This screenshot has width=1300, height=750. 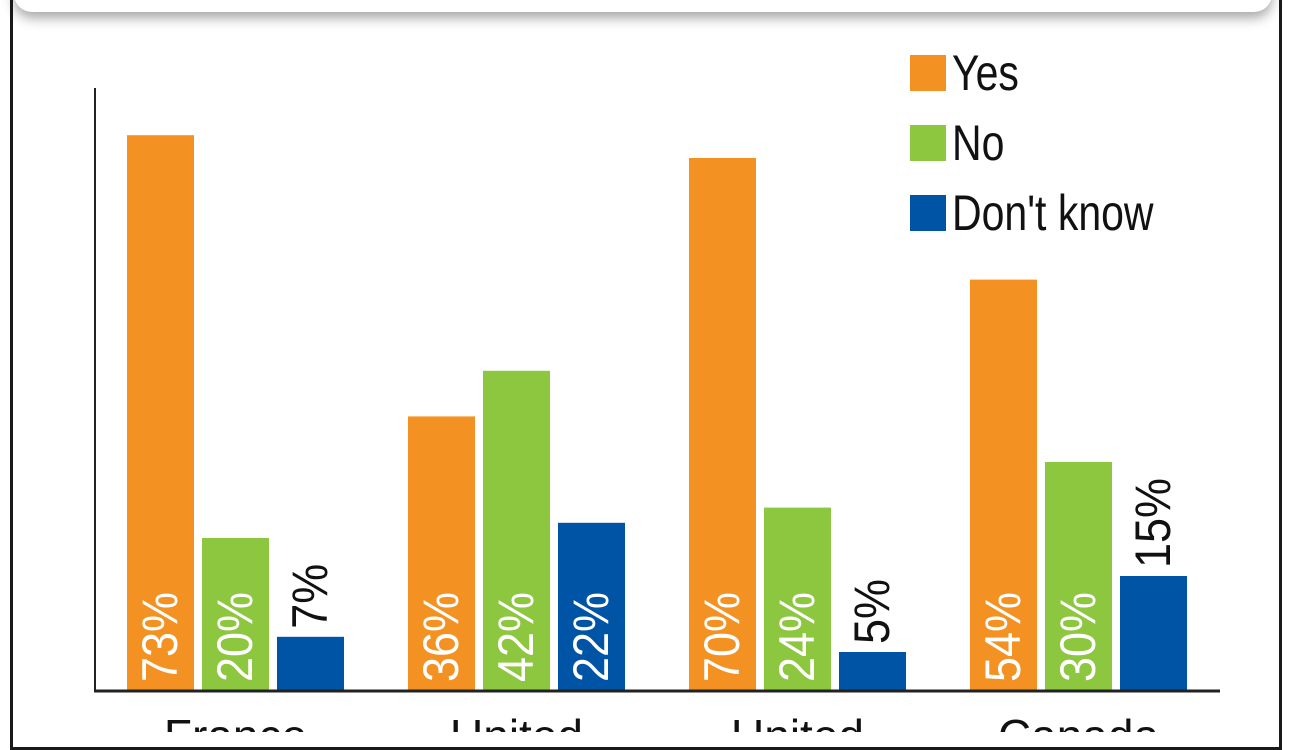 I want to click on legend-swatch-no, so click(x=928, y=143).